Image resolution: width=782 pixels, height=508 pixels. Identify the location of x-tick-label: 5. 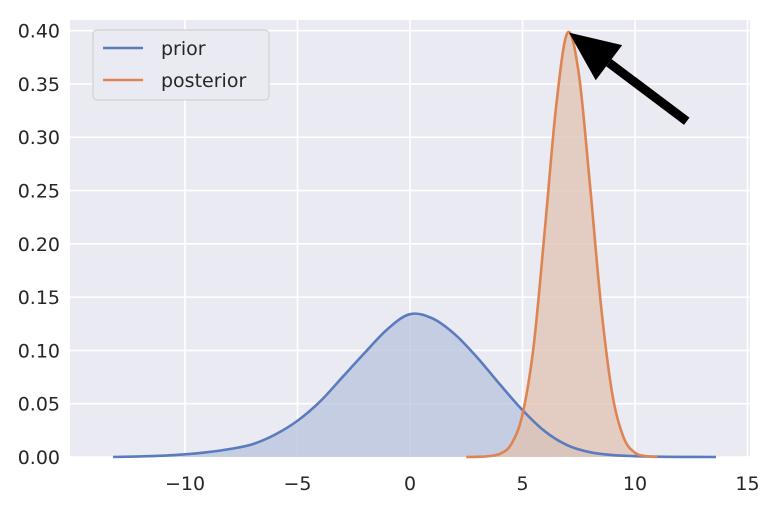
(522, 484).